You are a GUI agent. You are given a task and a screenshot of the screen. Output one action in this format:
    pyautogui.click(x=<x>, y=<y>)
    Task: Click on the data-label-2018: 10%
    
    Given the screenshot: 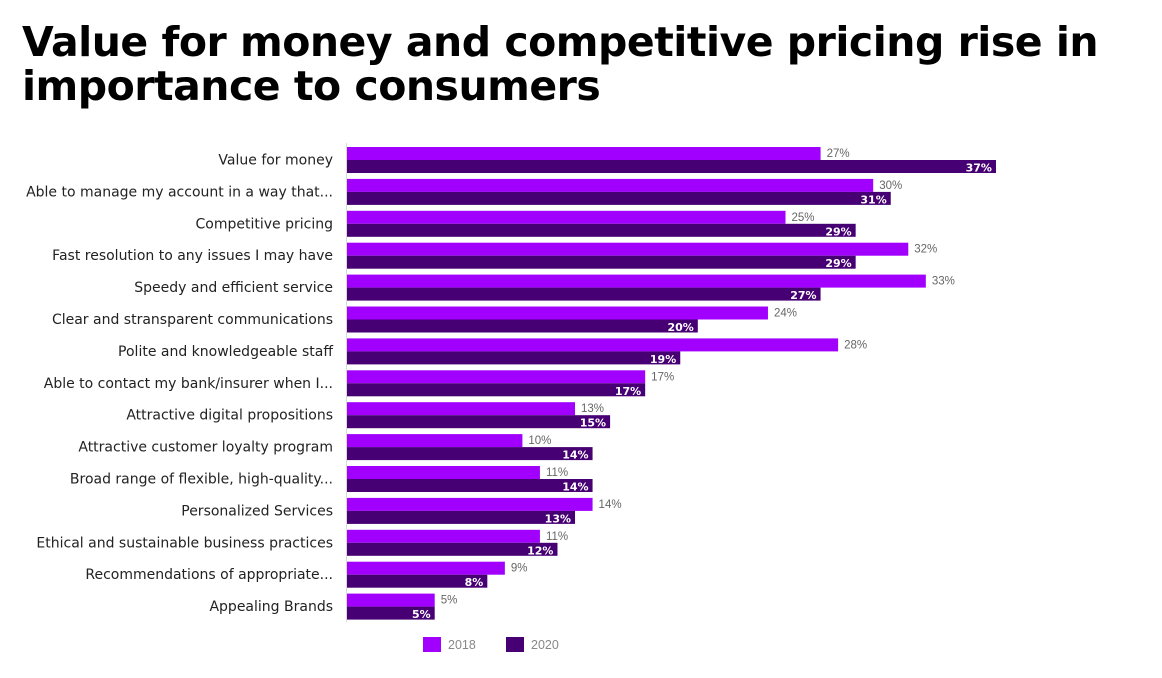 What is the action you would take?
    pyautogui.click(x=539, y=441)
    